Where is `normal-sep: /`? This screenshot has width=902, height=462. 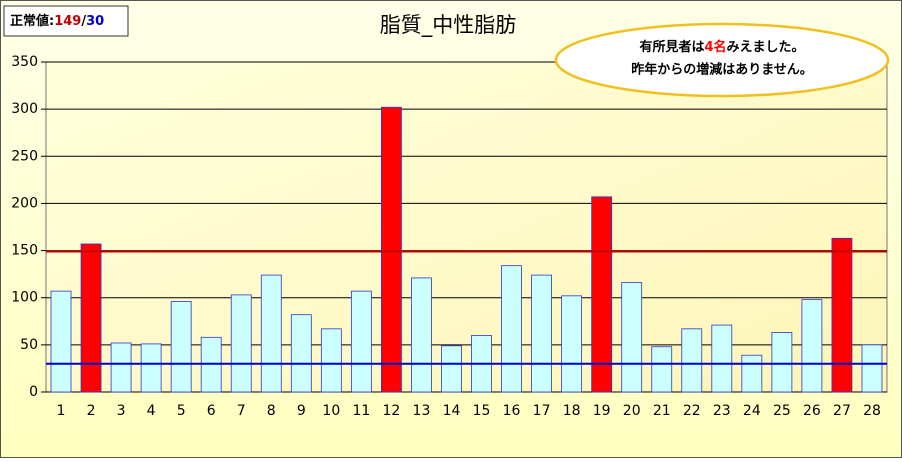 normal-sep: / is located at coordinates (83, 21).